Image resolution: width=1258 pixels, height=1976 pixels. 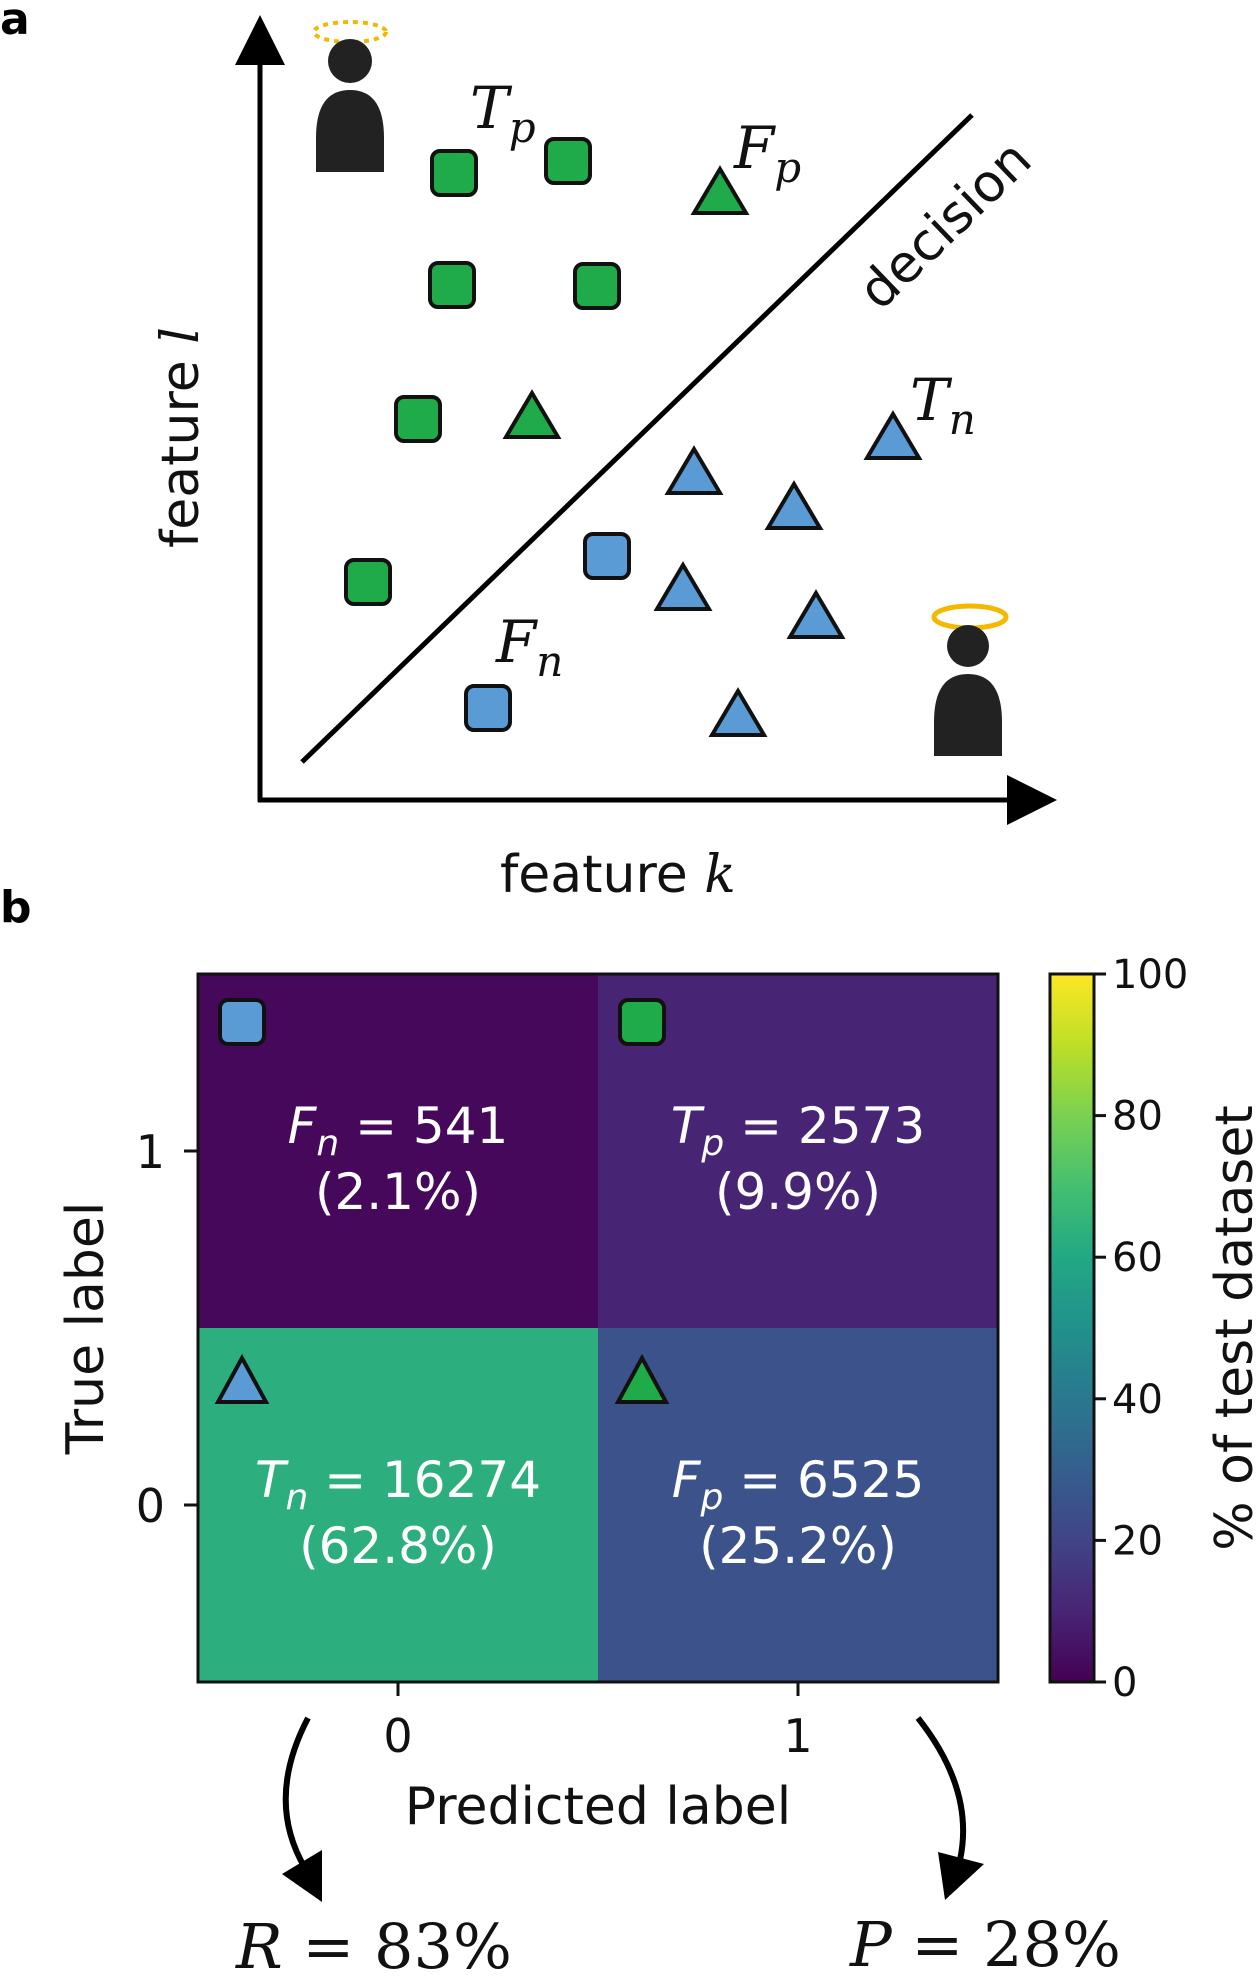 What do you see at coordinates (798, 1484) in the screenshot?
I see `cell-count-label: Fp = 6525` at bounding box center [798, 1484].